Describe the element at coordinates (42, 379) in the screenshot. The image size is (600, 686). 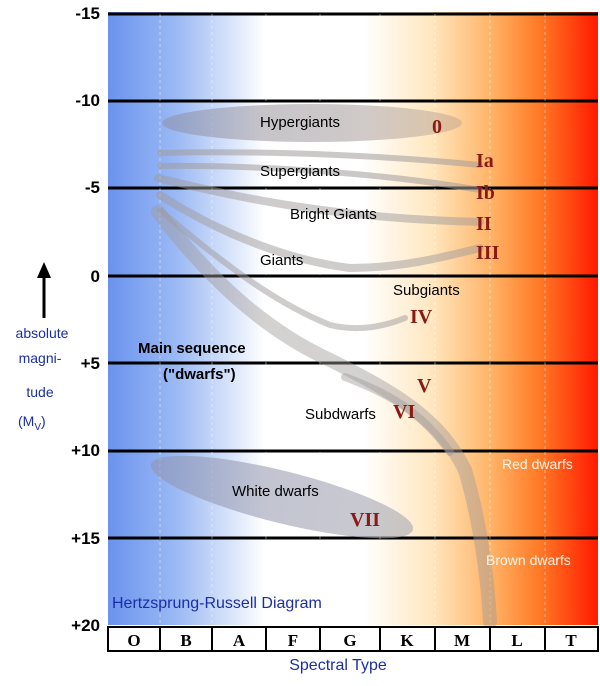
I see `y-axis-label: absolute magni- tude (MV)` at that location.